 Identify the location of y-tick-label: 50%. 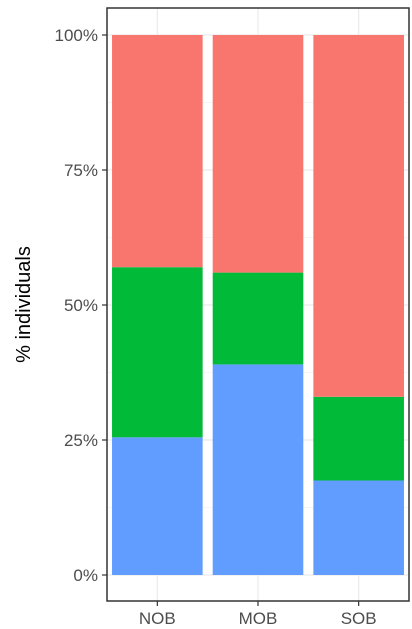
(81, 305).